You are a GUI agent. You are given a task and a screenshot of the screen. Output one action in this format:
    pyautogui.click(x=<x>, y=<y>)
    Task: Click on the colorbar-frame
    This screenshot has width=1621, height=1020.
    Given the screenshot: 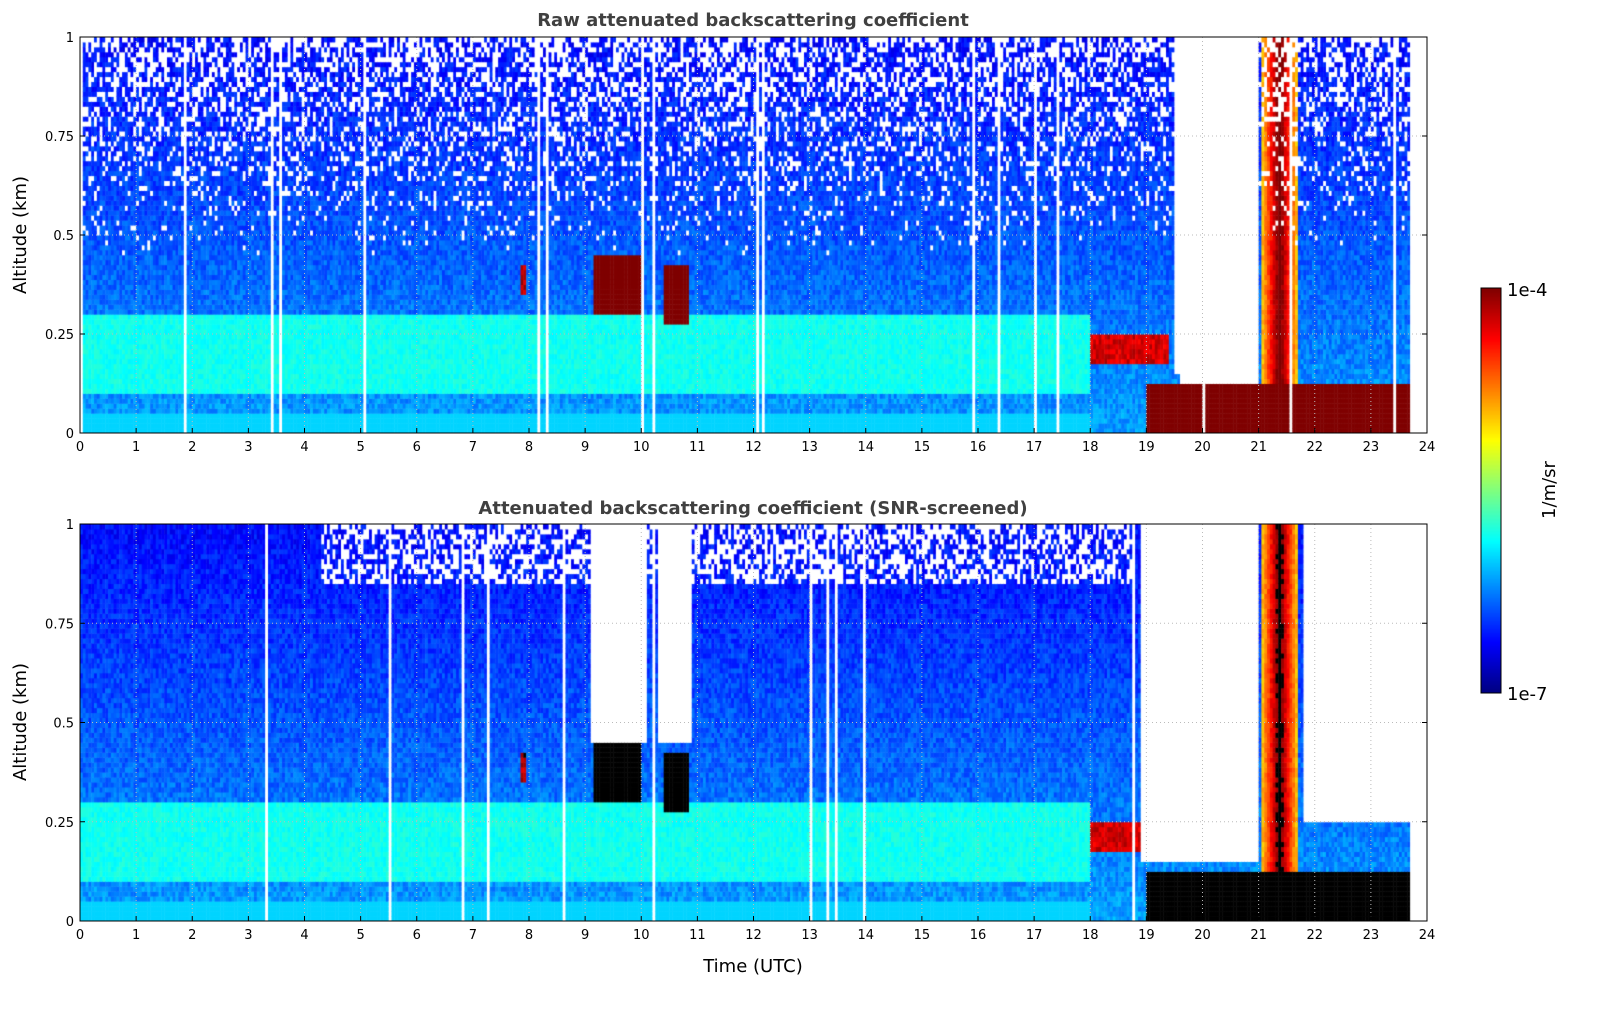 What is the action you would take?
    pyautogui.click(x=1491, y=490)
    